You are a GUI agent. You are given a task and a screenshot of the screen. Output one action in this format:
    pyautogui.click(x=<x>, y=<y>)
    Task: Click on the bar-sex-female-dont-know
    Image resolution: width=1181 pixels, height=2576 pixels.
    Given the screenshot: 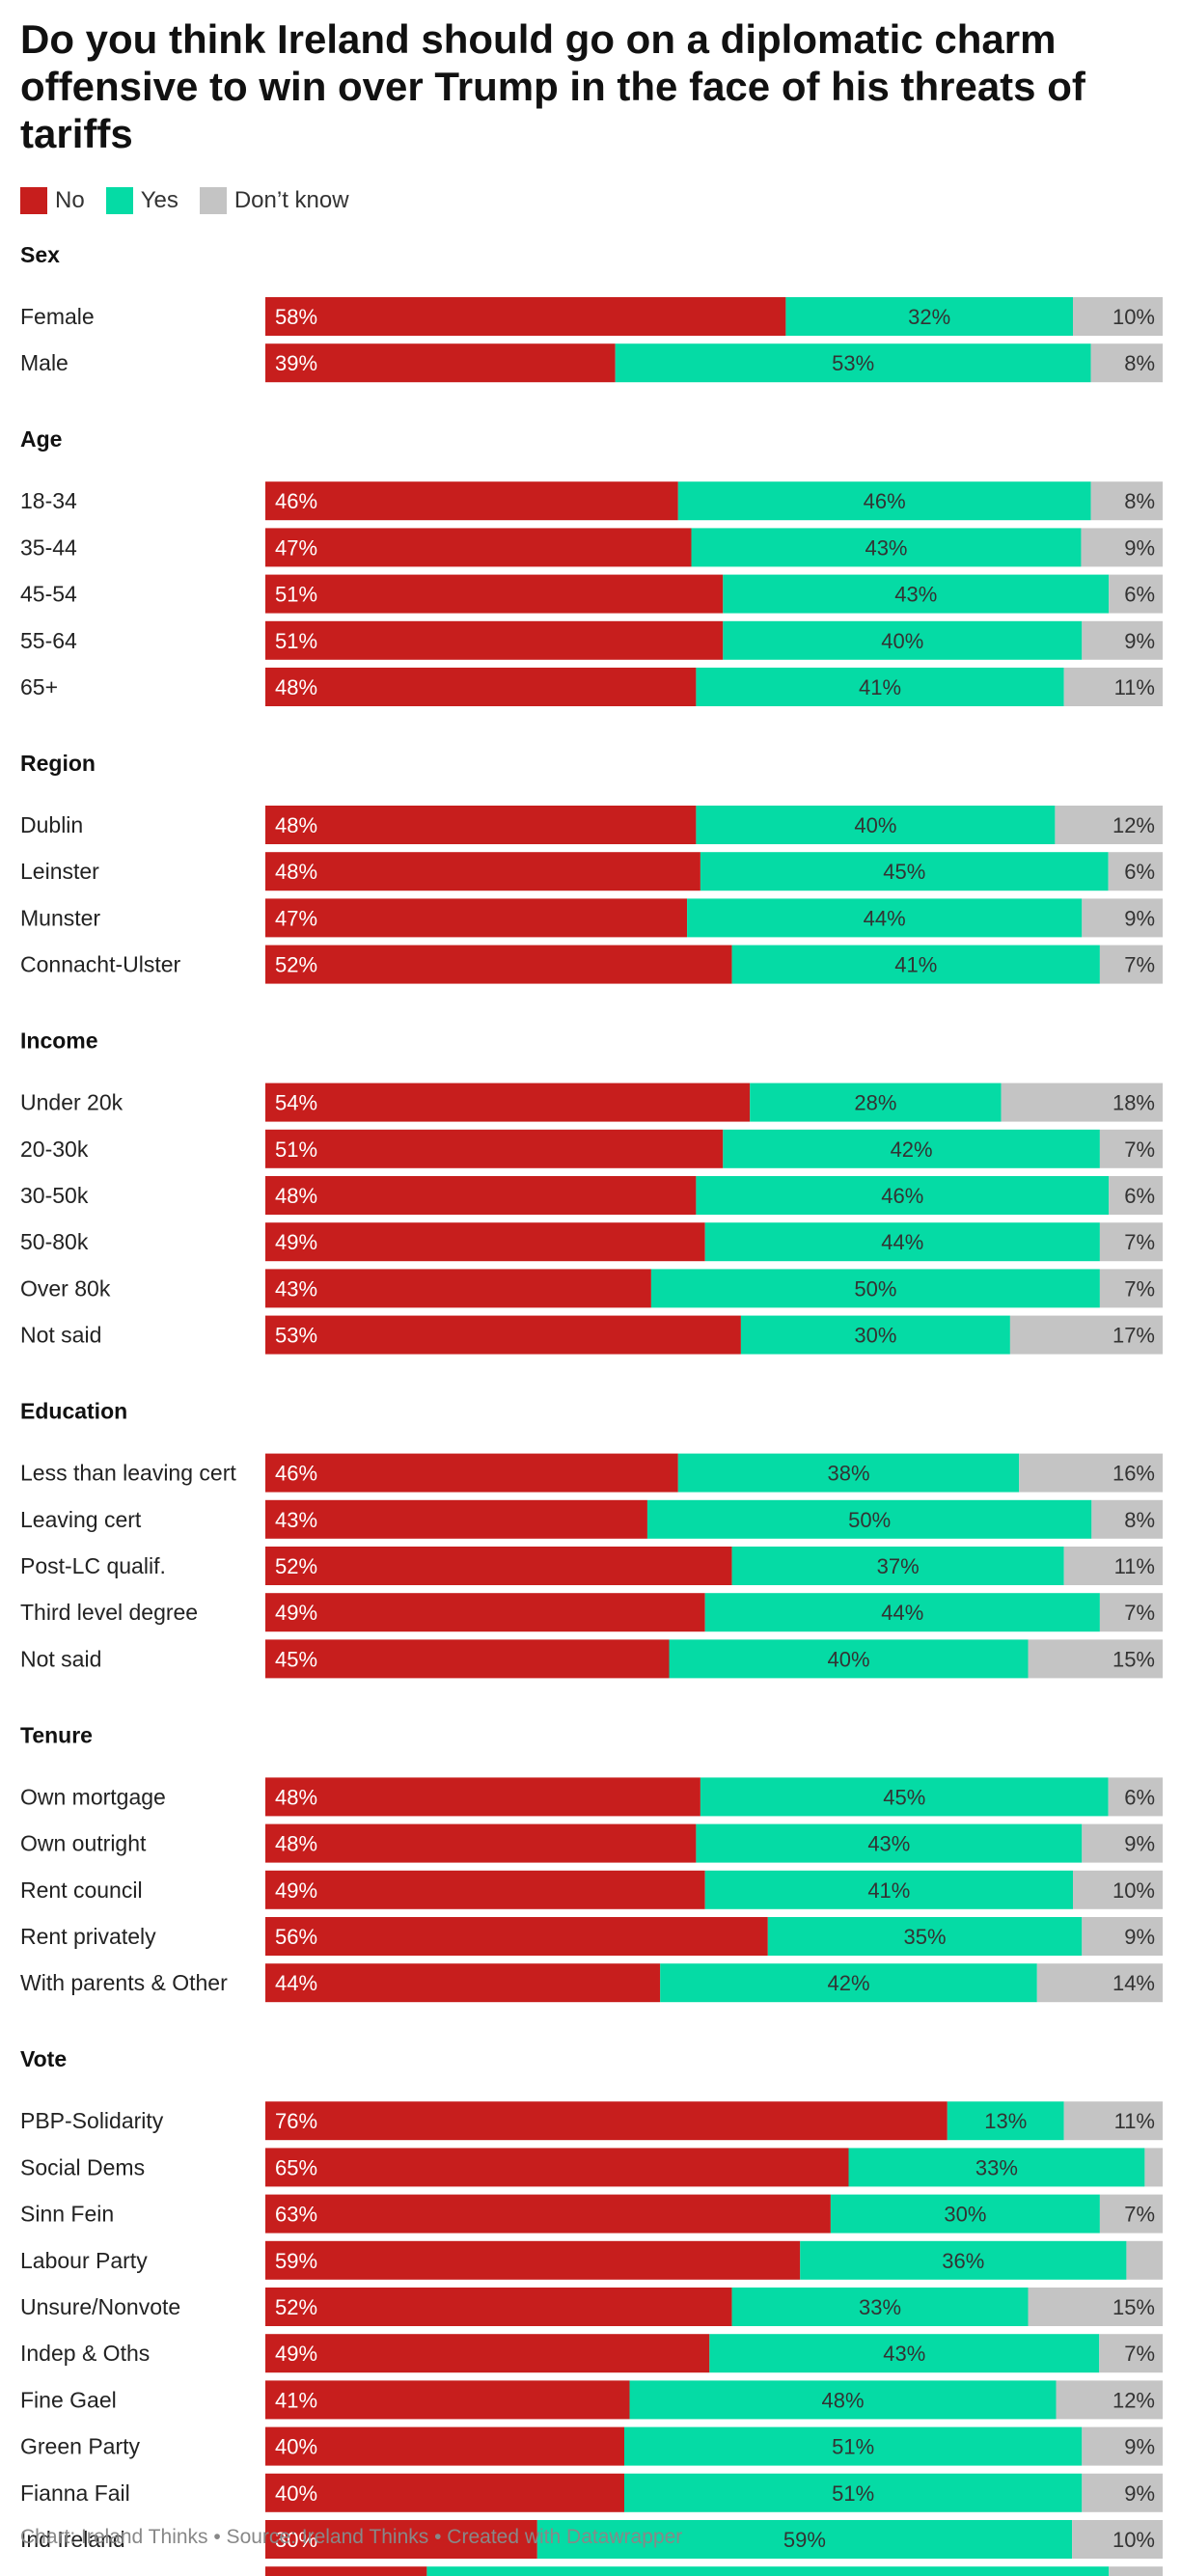 What is the action you would take?
    pyautogui.click(x=1118, y=316)
    